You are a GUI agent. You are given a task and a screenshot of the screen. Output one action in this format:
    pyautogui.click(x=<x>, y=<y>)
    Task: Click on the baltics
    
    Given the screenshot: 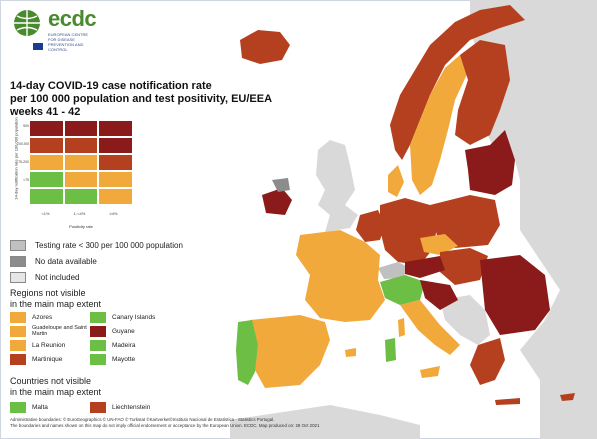 What is the action you would take?
    pyautogui.click(x=490, y=162)
    